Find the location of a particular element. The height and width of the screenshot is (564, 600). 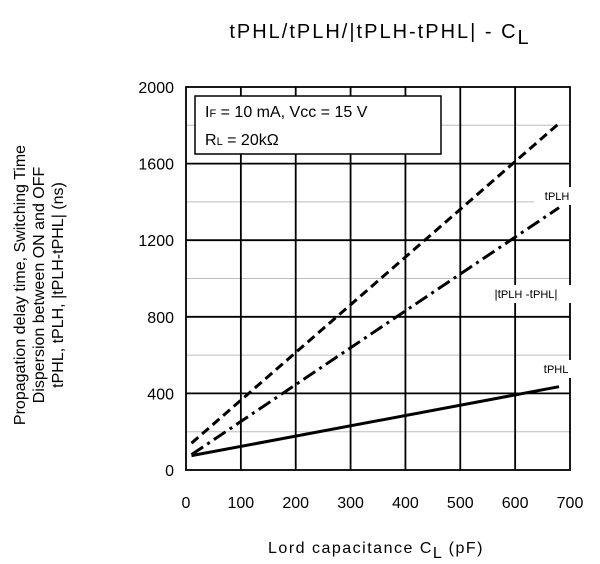

y-axis-label-line-1: Propagation delay time, Switching Time is located at coordinates (20, 285).